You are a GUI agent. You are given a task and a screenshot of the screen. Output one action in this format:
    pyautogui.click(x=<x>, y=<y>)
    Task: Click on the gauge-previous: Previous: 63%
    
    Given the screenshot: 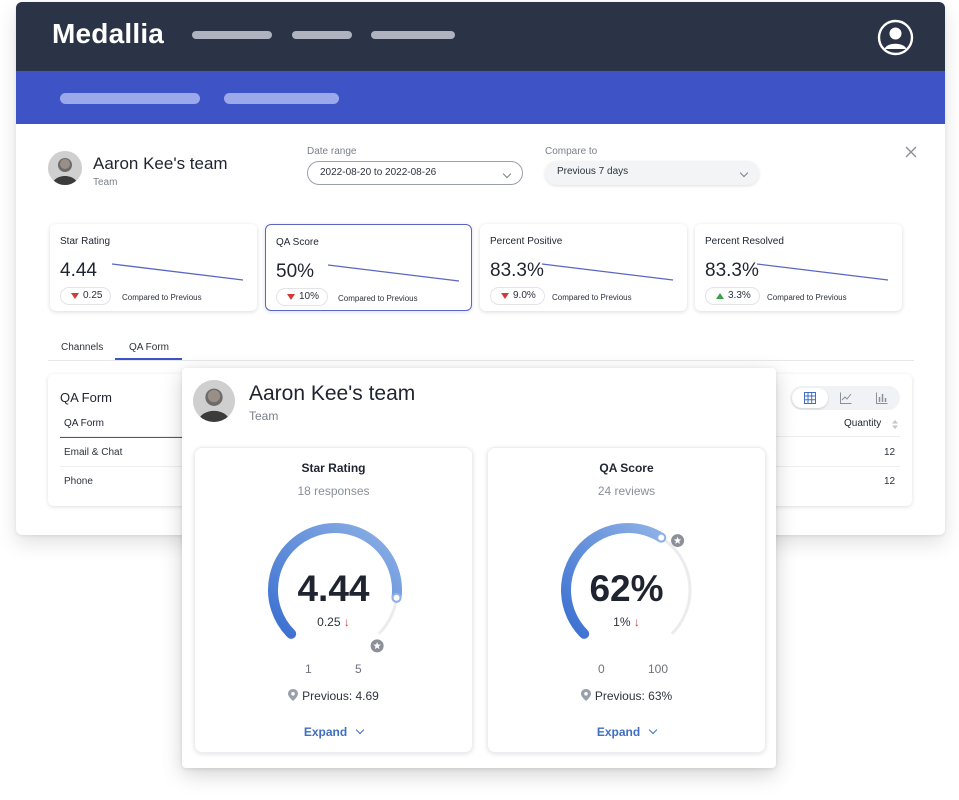 What is the action you would take?
    pyautogui.click(x=626, y=696)
    